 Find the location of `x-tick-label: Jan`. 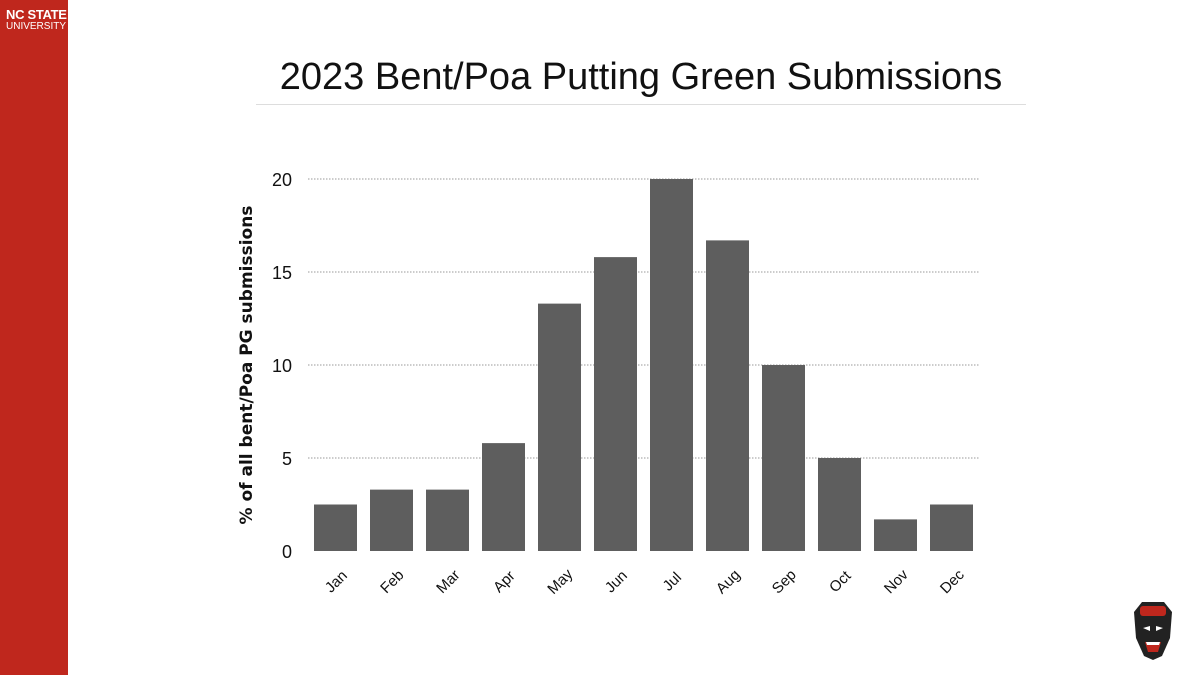

x-tick-label: Jan is located at coordinates (336, 581).